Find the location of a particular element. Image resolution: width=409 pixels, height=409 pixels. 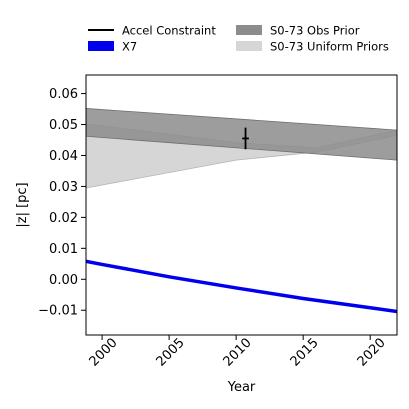

y-tick-label: 0.00 is located at coordinates (63, 280).